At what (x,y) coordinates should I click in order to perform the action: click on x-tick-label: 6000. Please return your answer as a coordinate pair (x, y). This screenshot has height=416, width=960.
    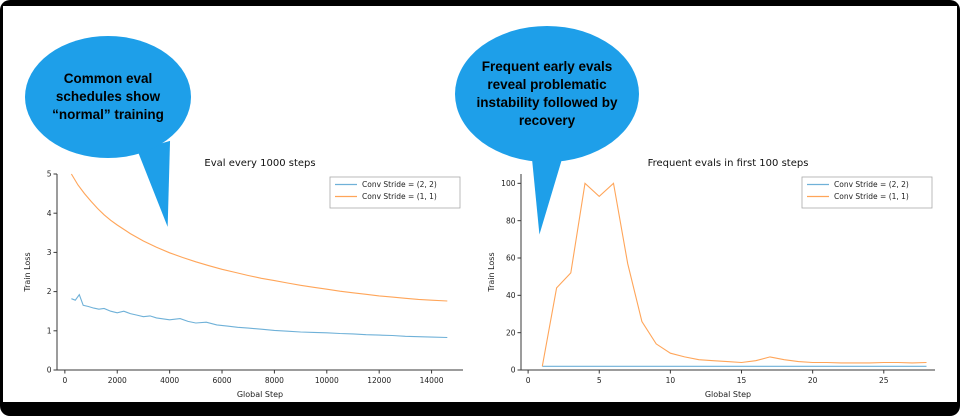
    Looking at the image, I should click on (221, 380).